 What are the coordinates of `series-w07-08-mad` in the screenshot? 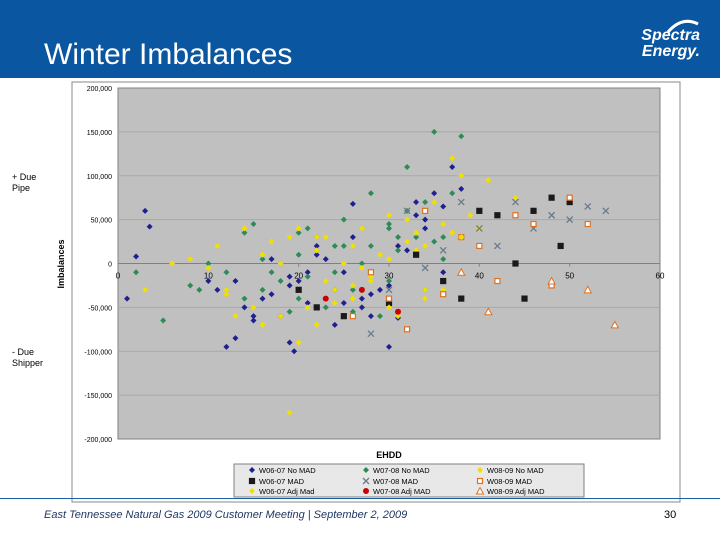 It's located at (488, 268).